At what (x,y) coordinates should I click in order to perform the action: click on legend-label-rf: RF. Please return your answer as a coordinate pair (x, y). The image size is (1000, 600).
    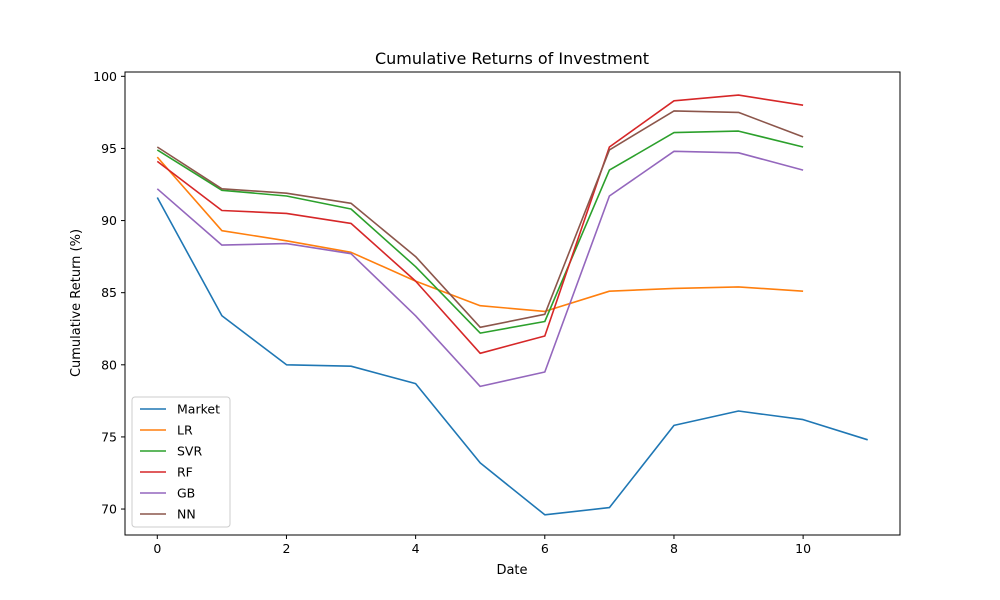
    Looking at the image, I should click on (185, 472).